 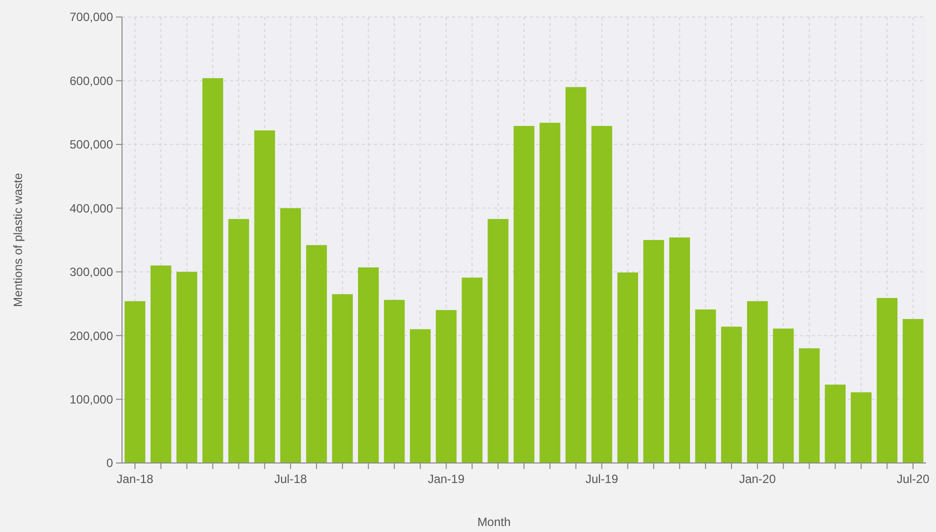 What do you see at coordinates (135, 479) in the screenshot?
I see `x-tick-label: Jan-18` at bounding box center [135, 479].